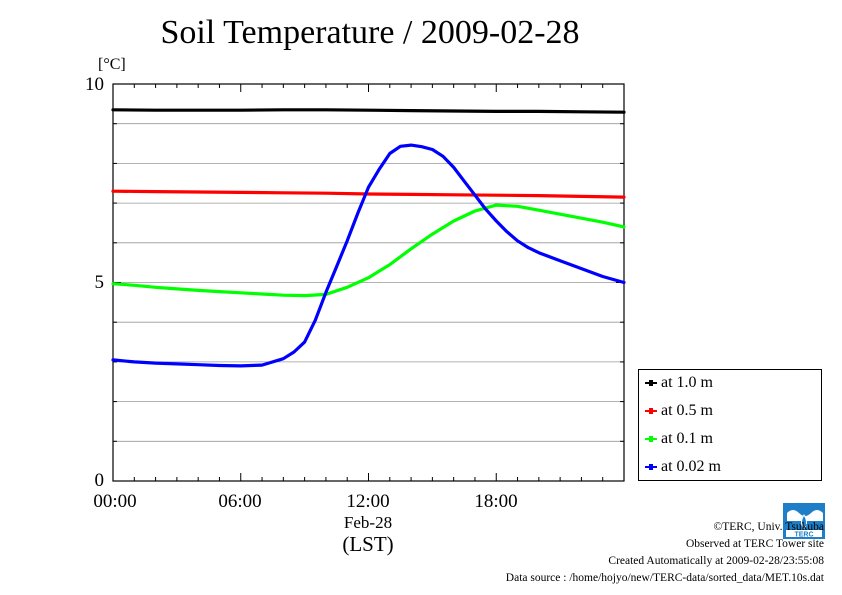 This screenshot has width=842, height=595. I want to click on legend-label: at 0.02 m, so click(691, 466).